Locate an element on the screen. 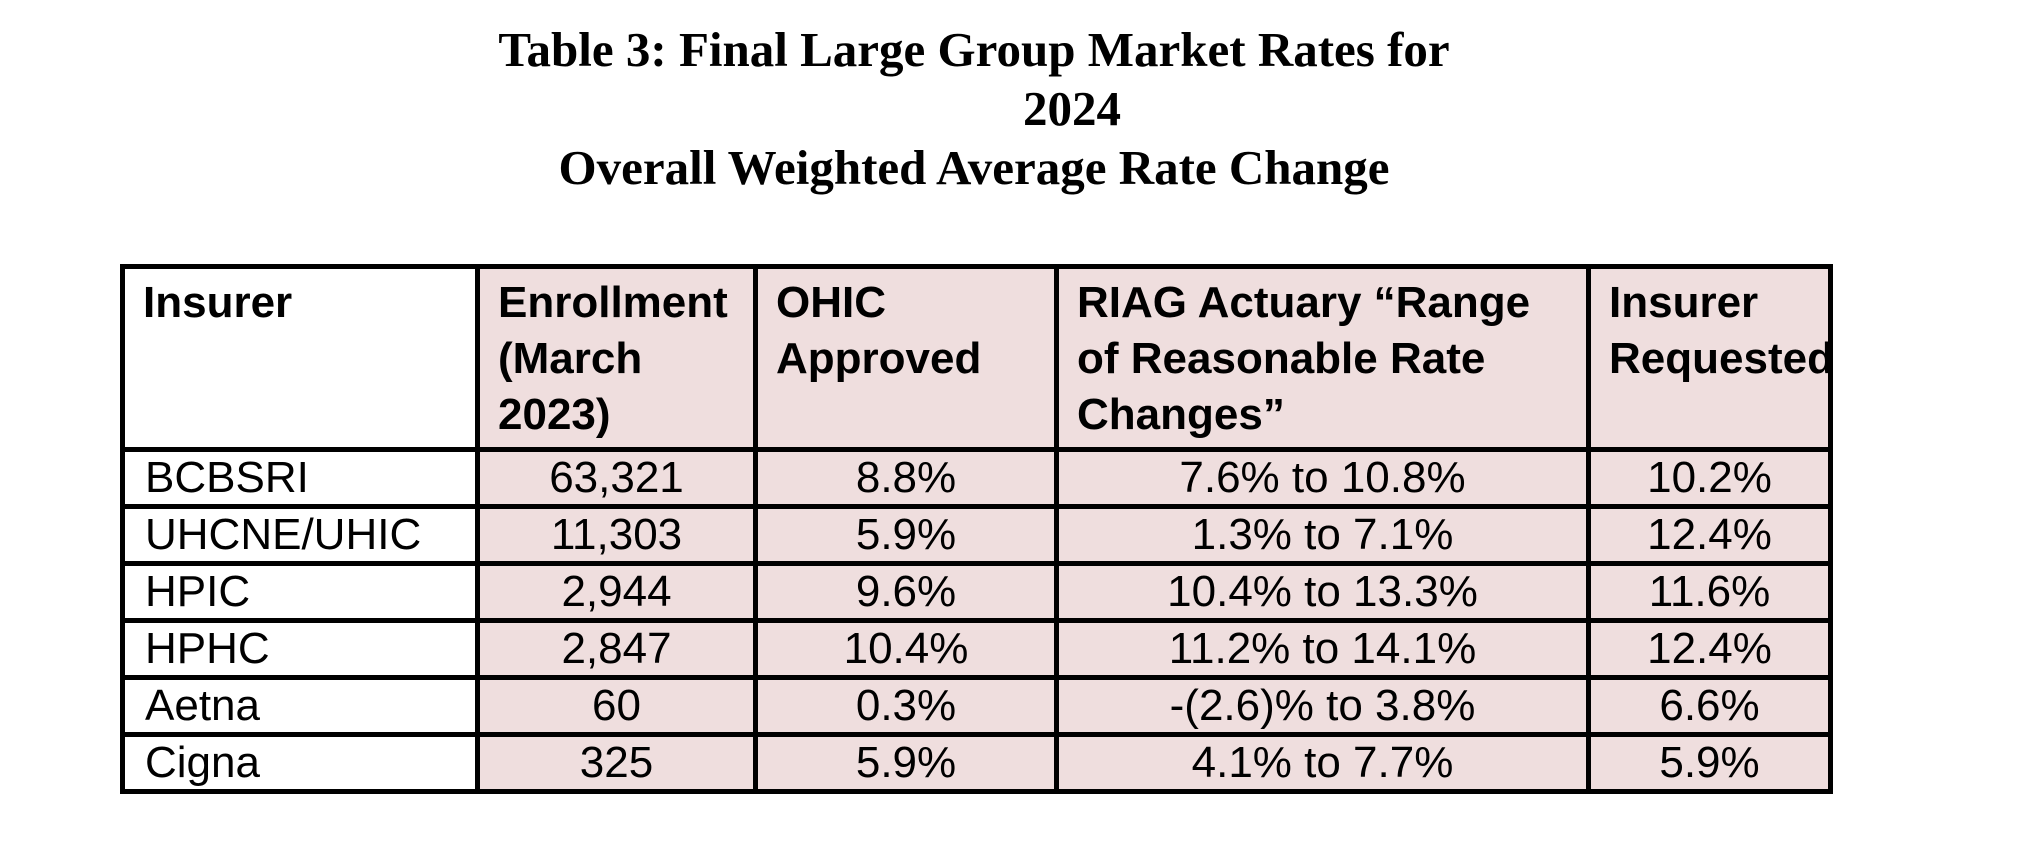 The image size is (2024, 844). insurer-name-cell: HPHC is located at coordinates (300, 649).